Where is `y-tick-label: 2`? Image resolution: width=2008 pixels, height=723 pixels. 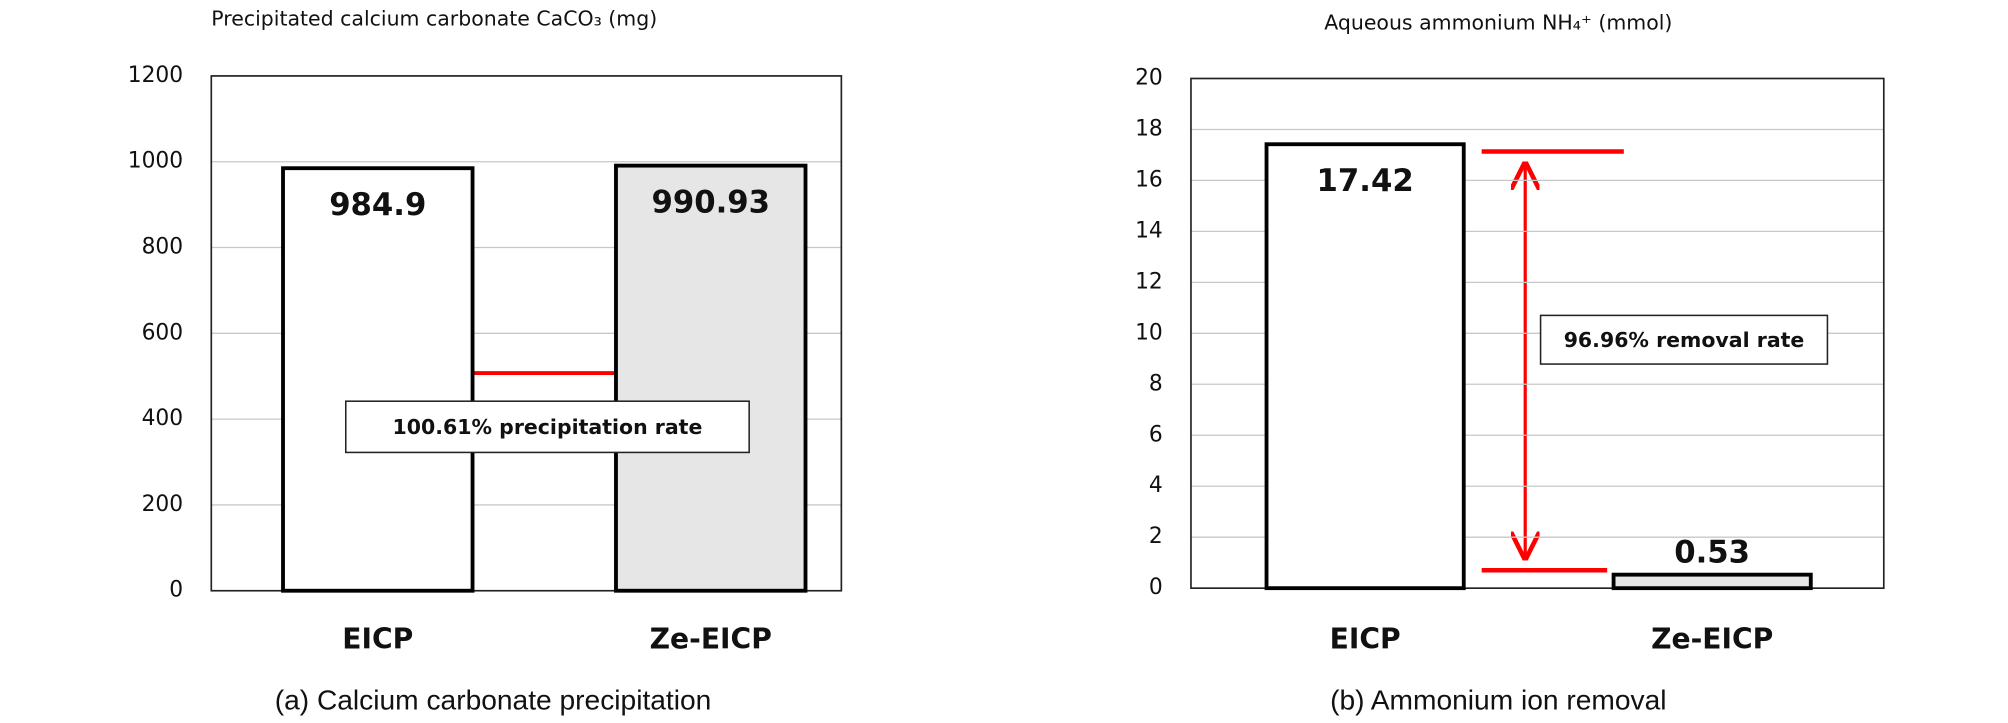 y-tick-label: 2 is located at coordinates (1156, 536).